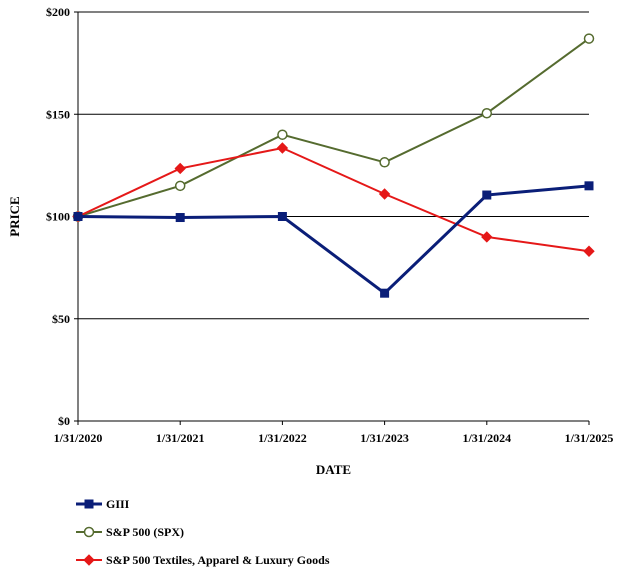 This screenshot has height=574, width=627. Describe the element at coordinates (333, 469) in the screenshot. I see `x-axis-title: DATE` at that location.